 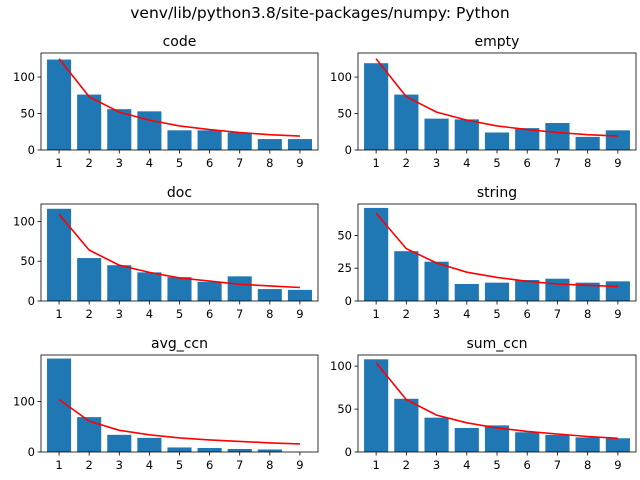 I want to click on subplot-title: string, so click(x=497, y=193).